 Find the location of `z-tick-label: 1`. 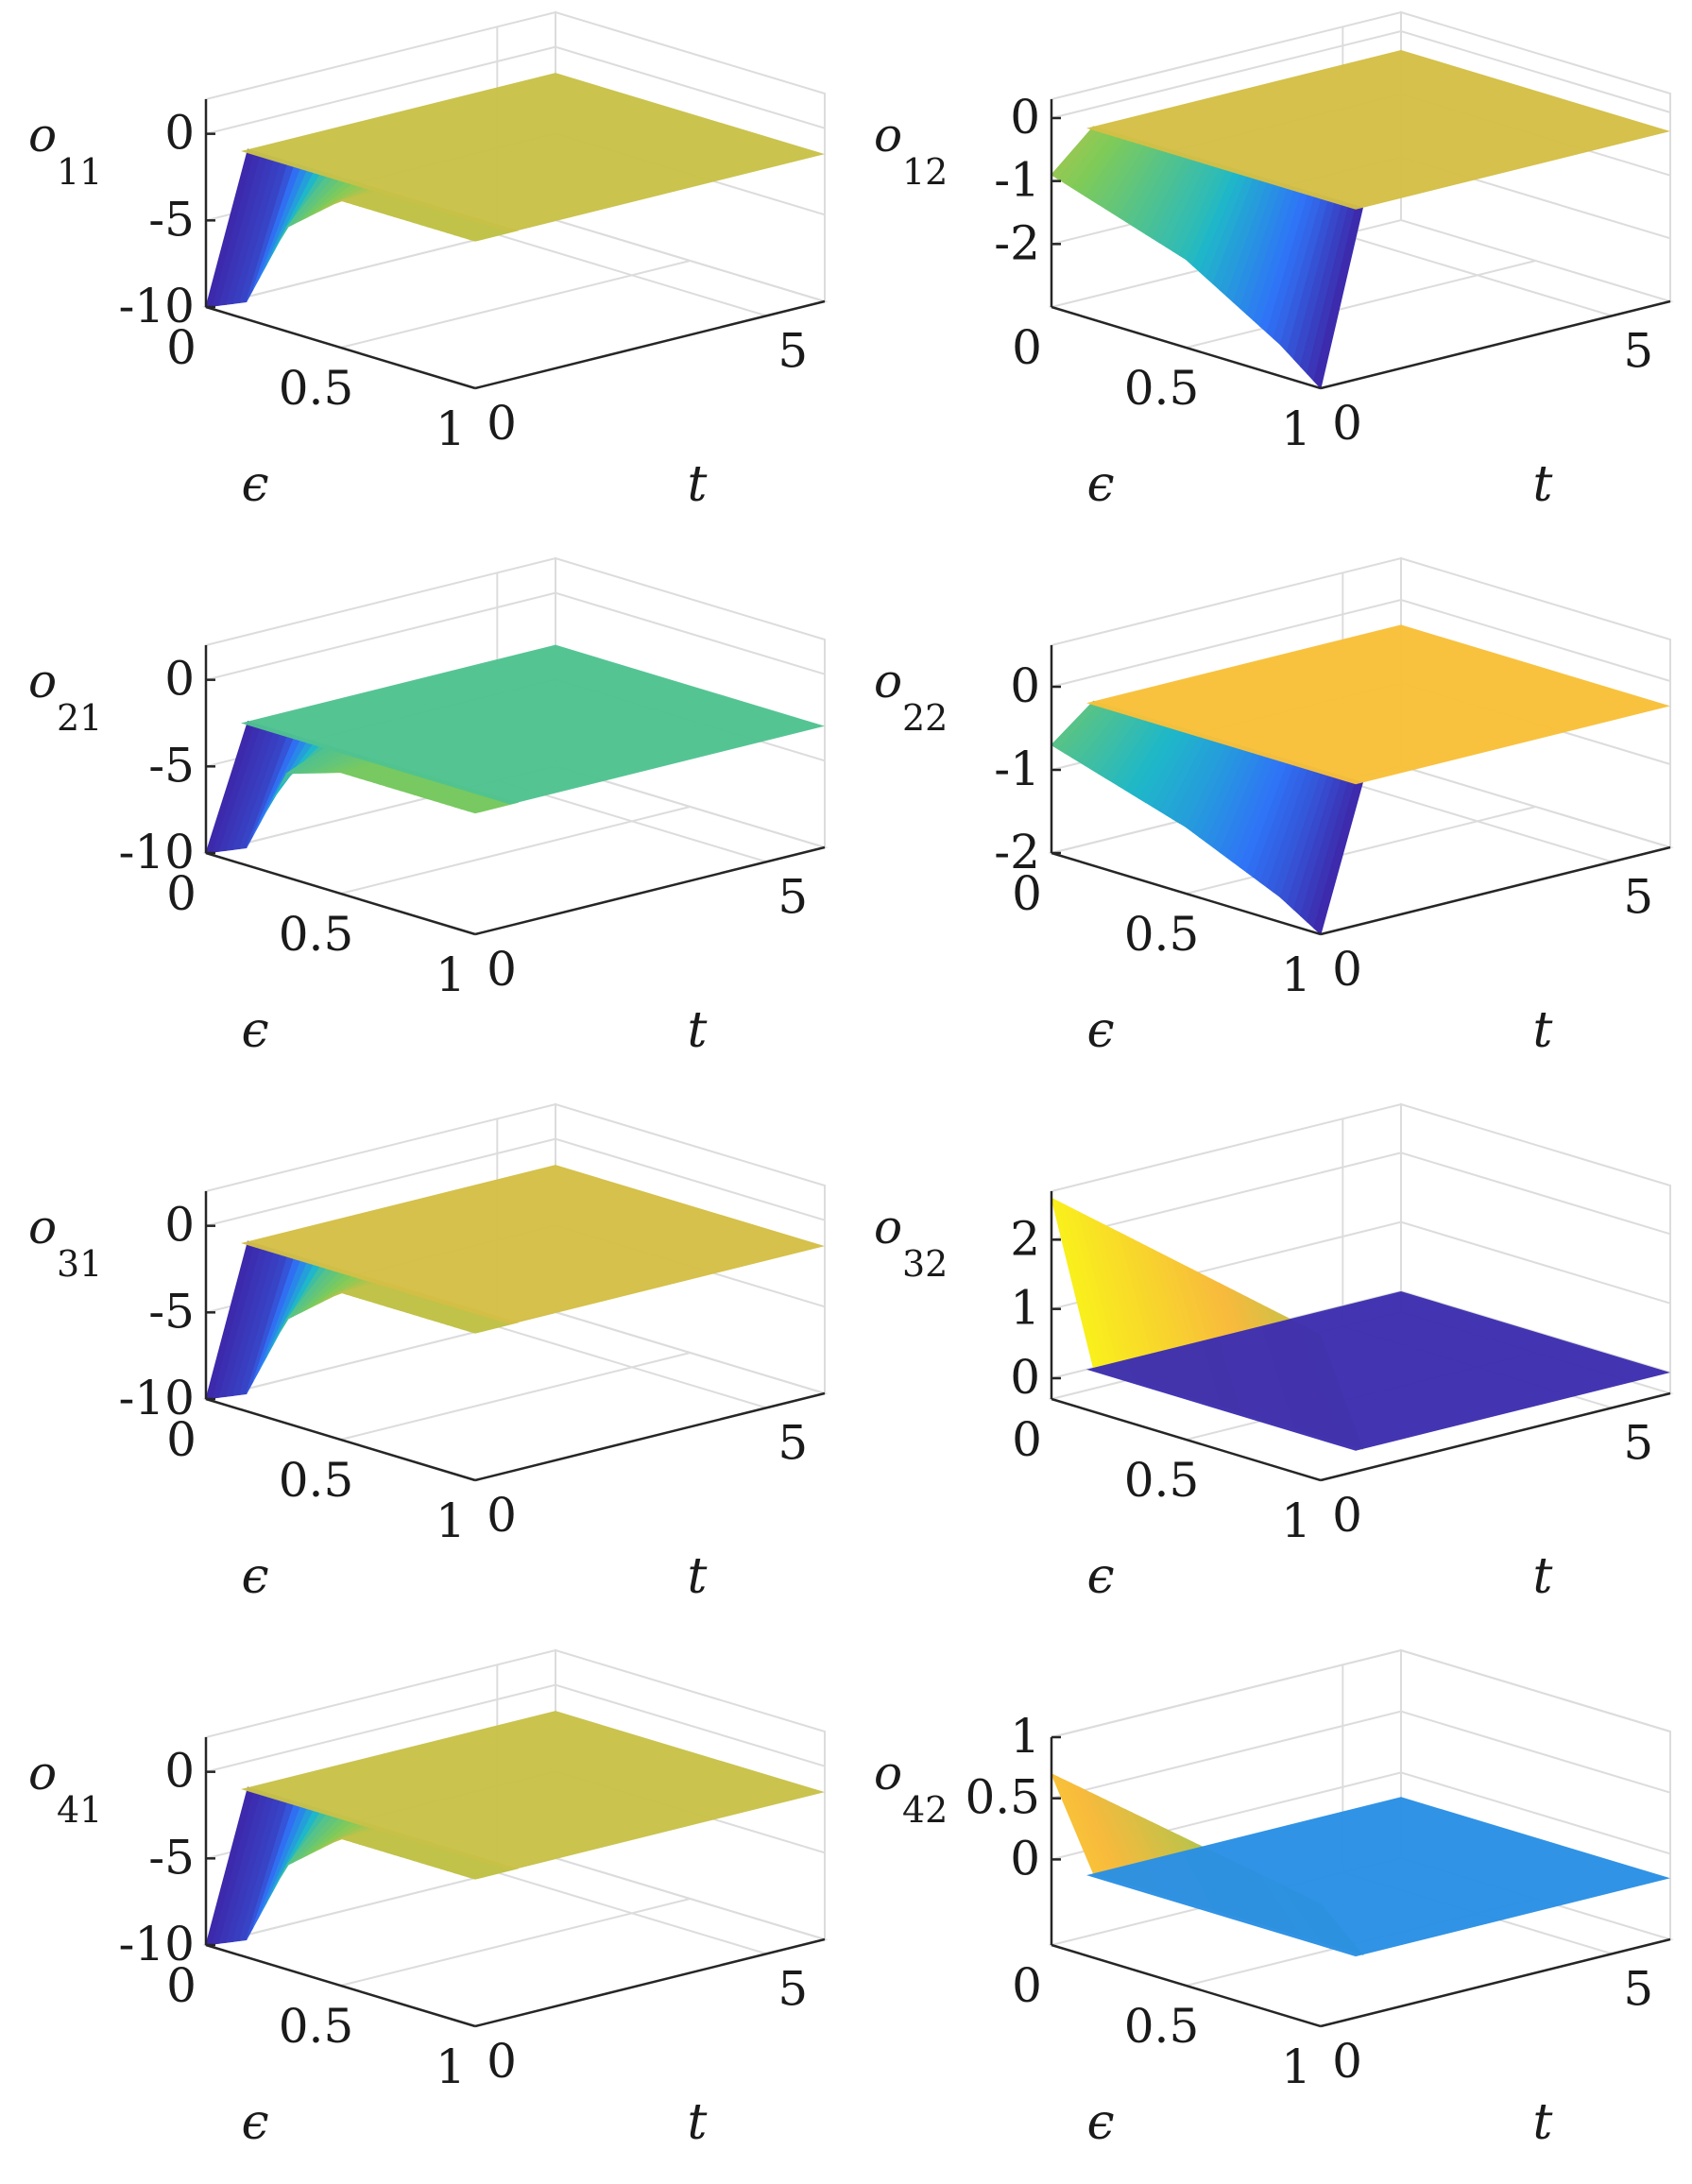

z-tick-label: 1 is located at coordinates (1025, 1308).